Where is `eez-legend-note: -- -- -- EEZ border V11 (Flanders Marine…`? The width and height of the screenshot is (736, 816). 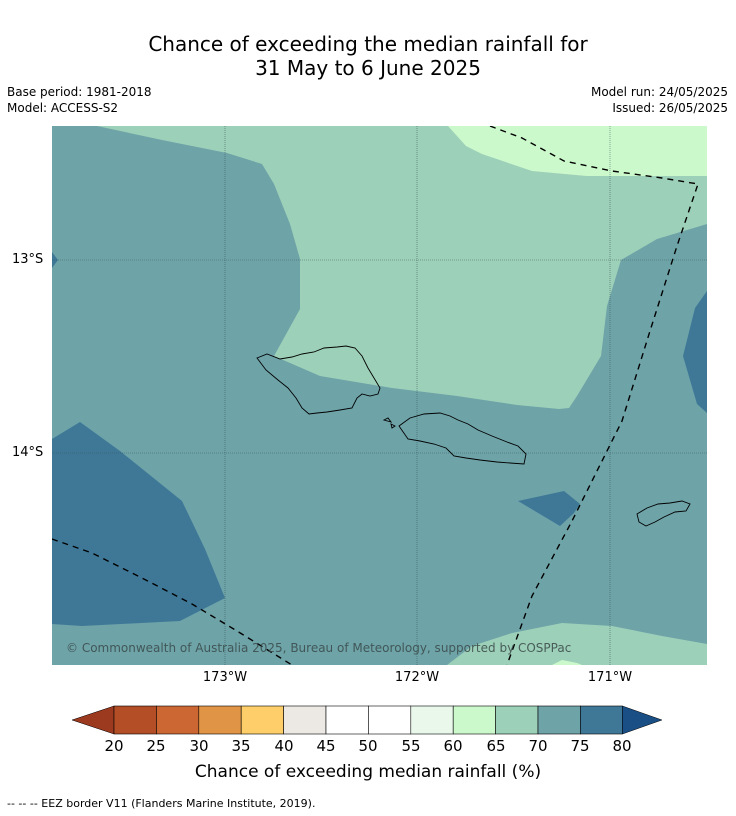
eez-legend-note: -- -- -- EEZ border V11 (Flanders Marine… is located at coordinates (161, 803).